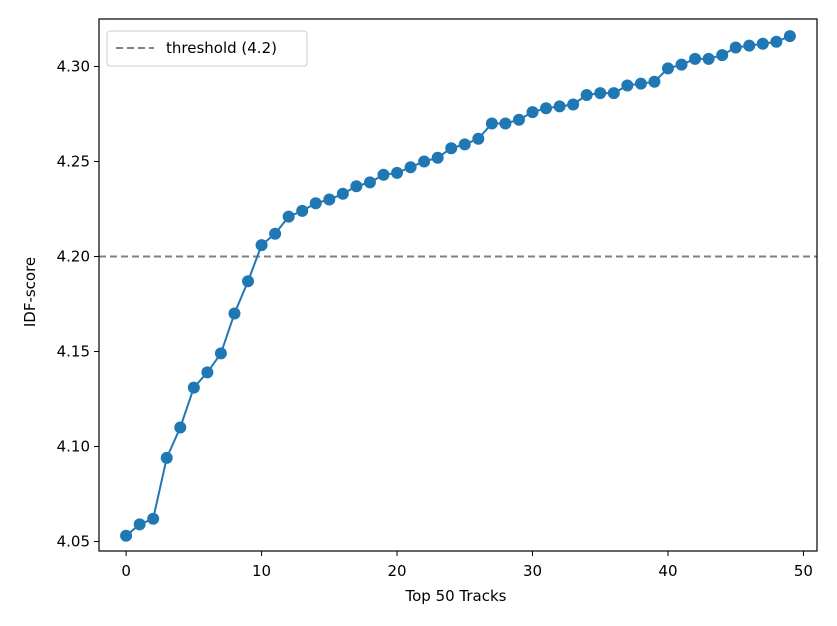  I want to click on y-axis: 4.05 4.10 4.15 4.20 4.25 4.30, so click(78, 304).